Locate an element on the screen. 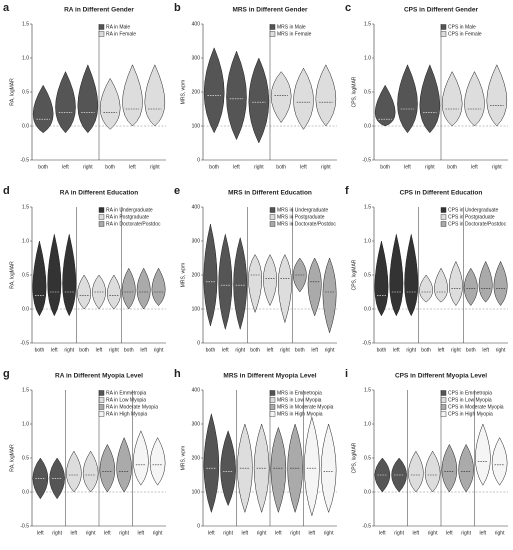 This screenshot has height=550, width=513. panel-label: h is located at coordinates (177, 374).